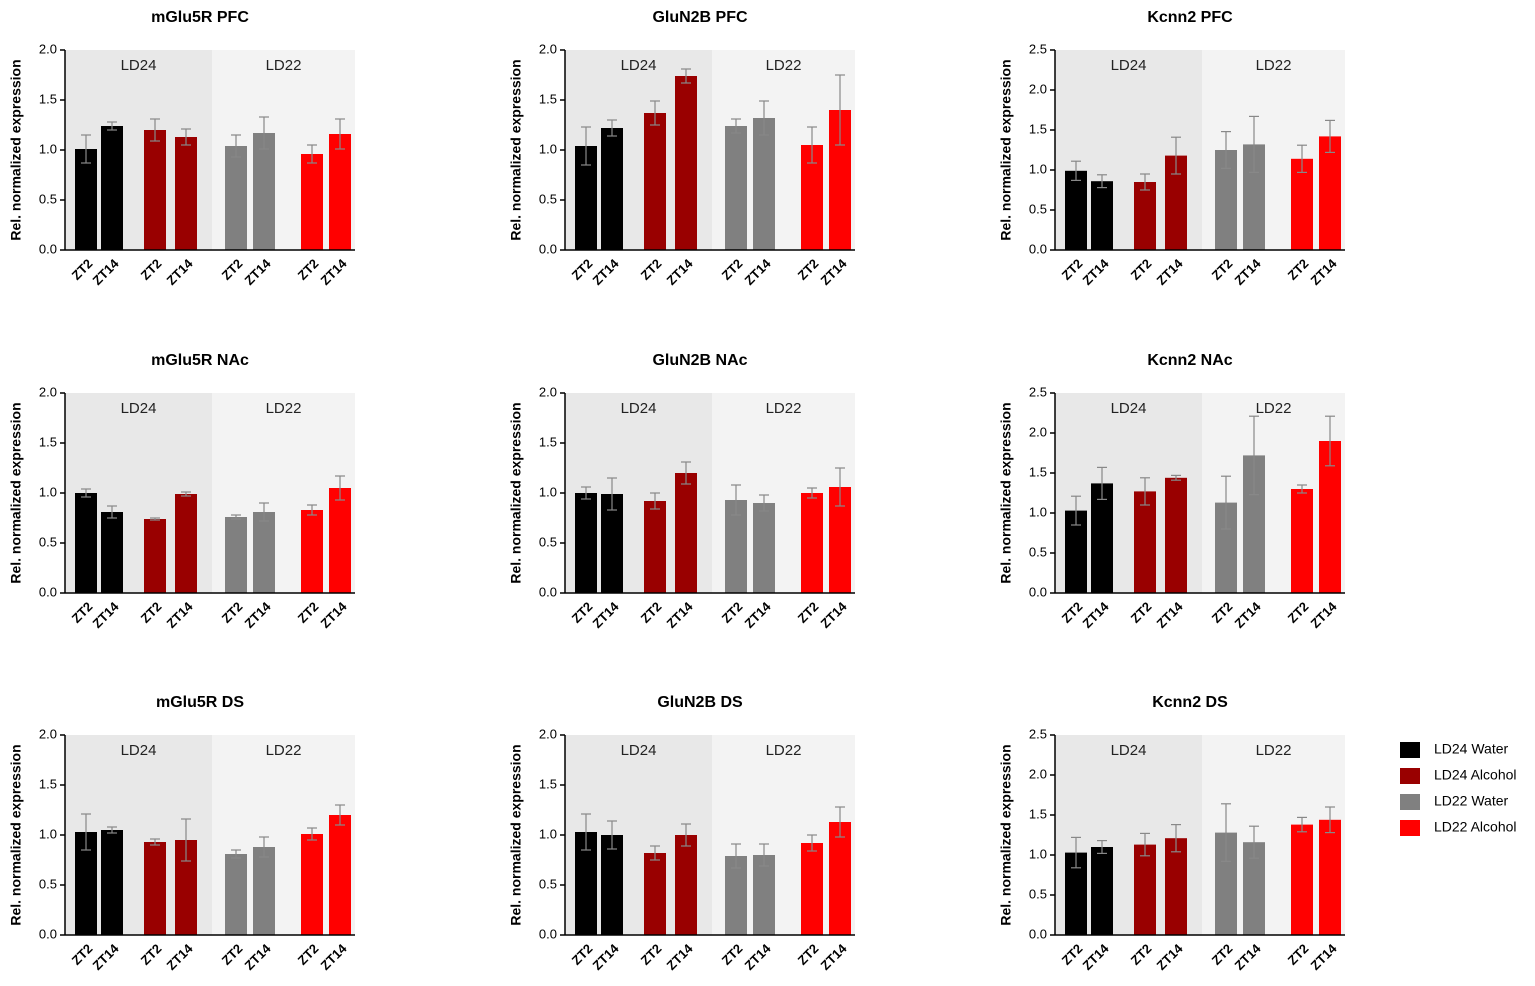 The height and width of the screenshot is (986, 1535). Describe the element at coordinates (1038, 471) in the screenshot. I see `y-tick-label: 1.5` at that location.